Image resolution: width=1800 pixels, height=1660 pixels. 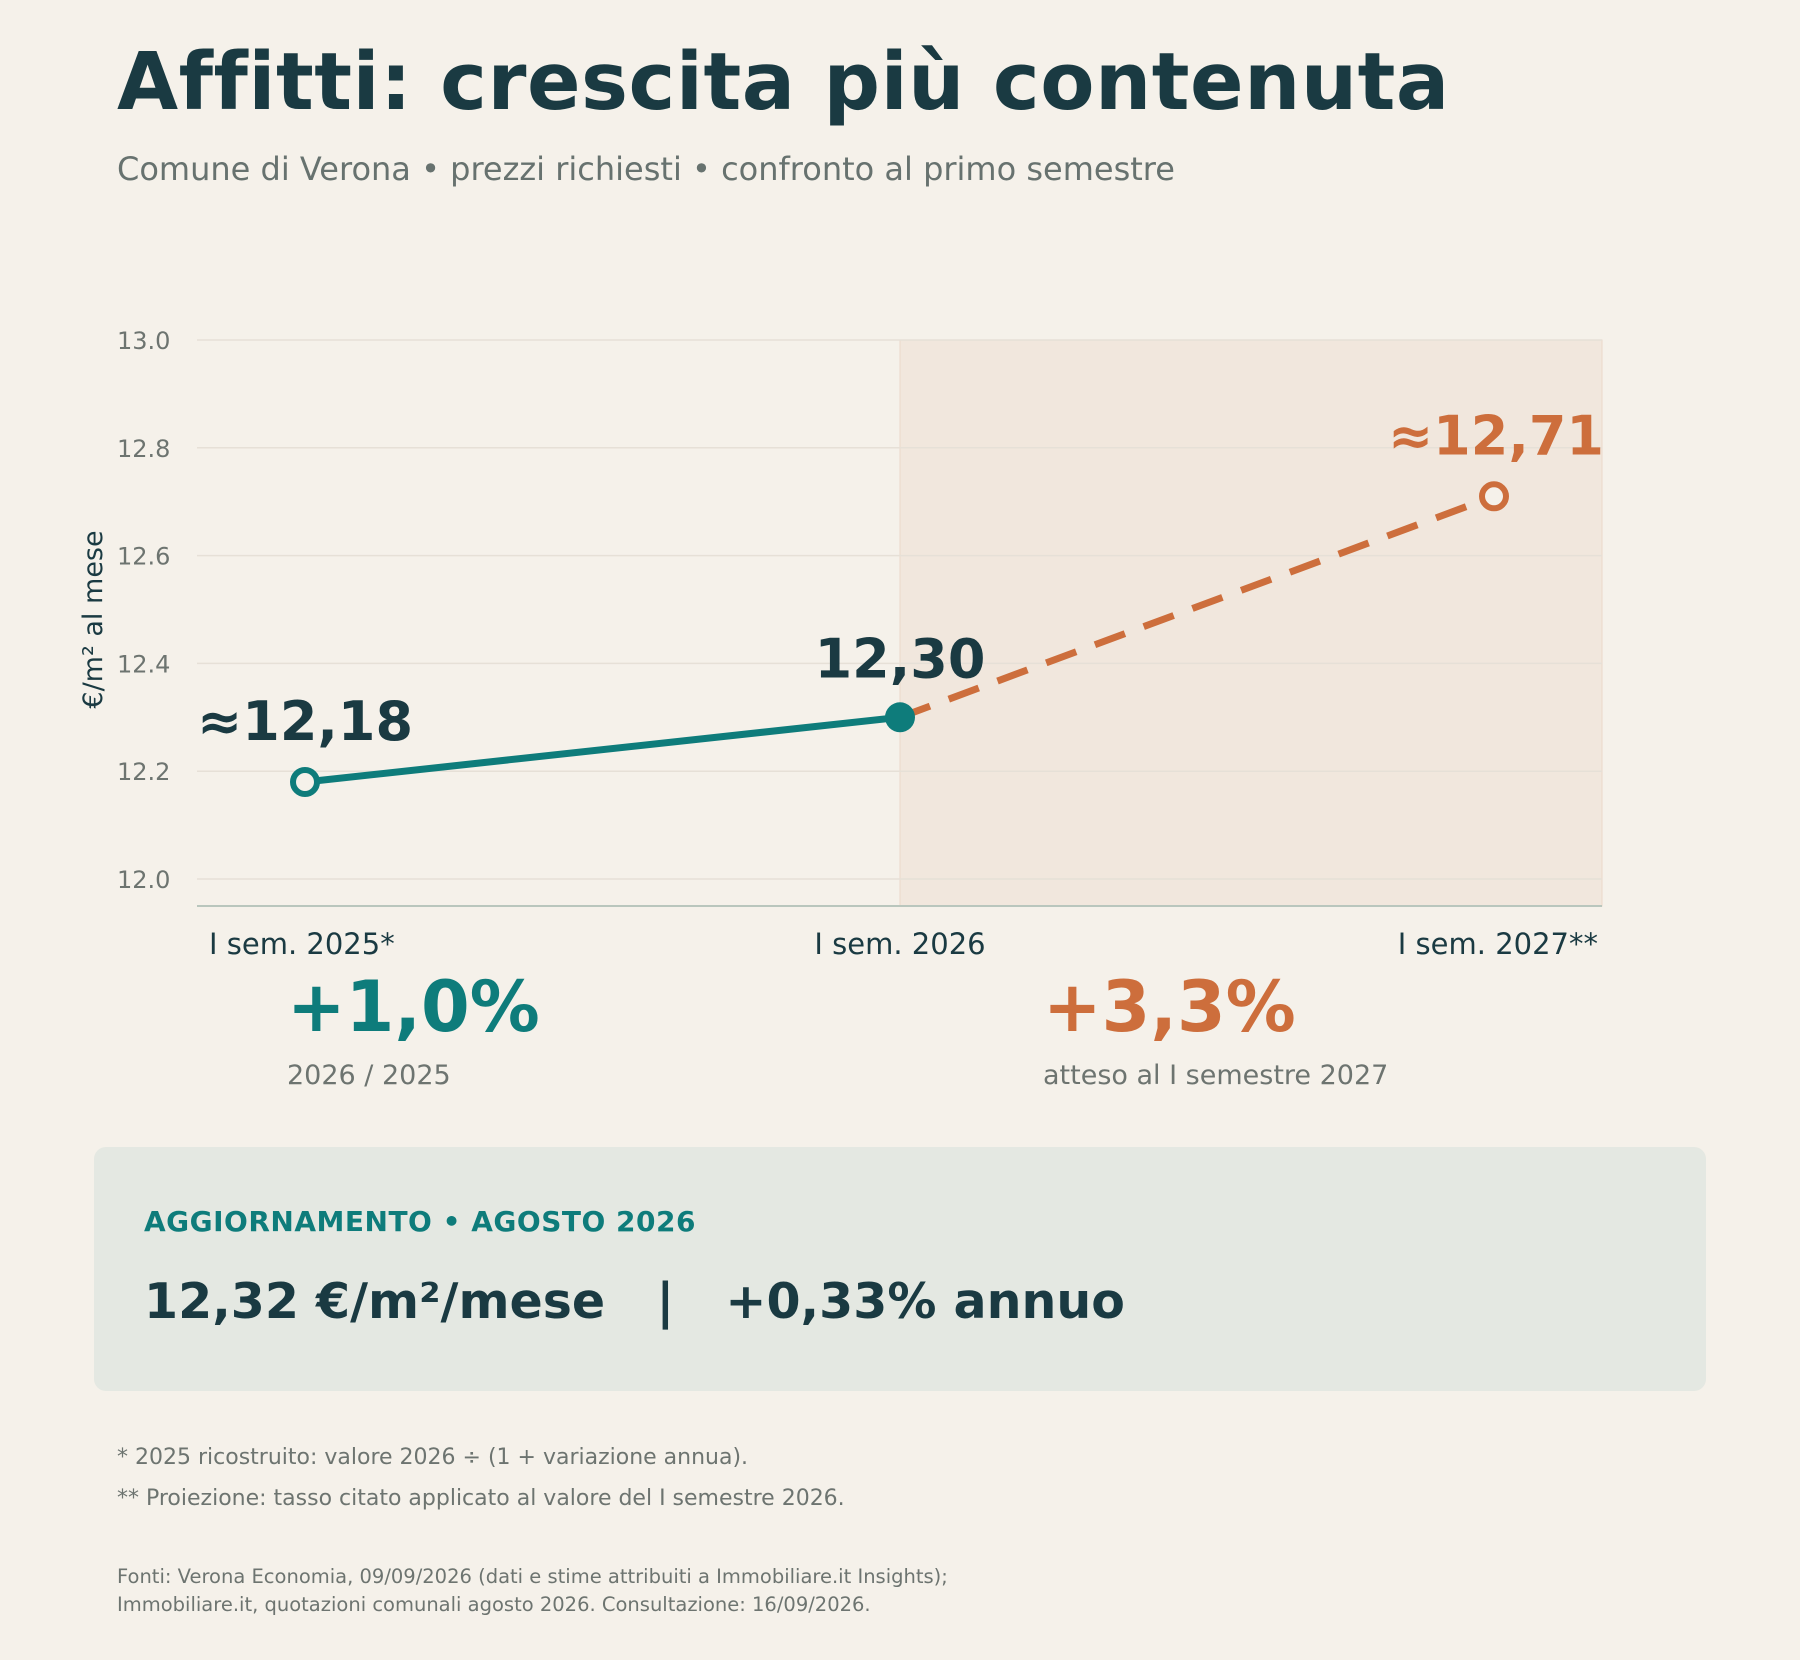 I want to click on stat-label: atteso al I semestre 2027, so click(x=1216, y=1075).